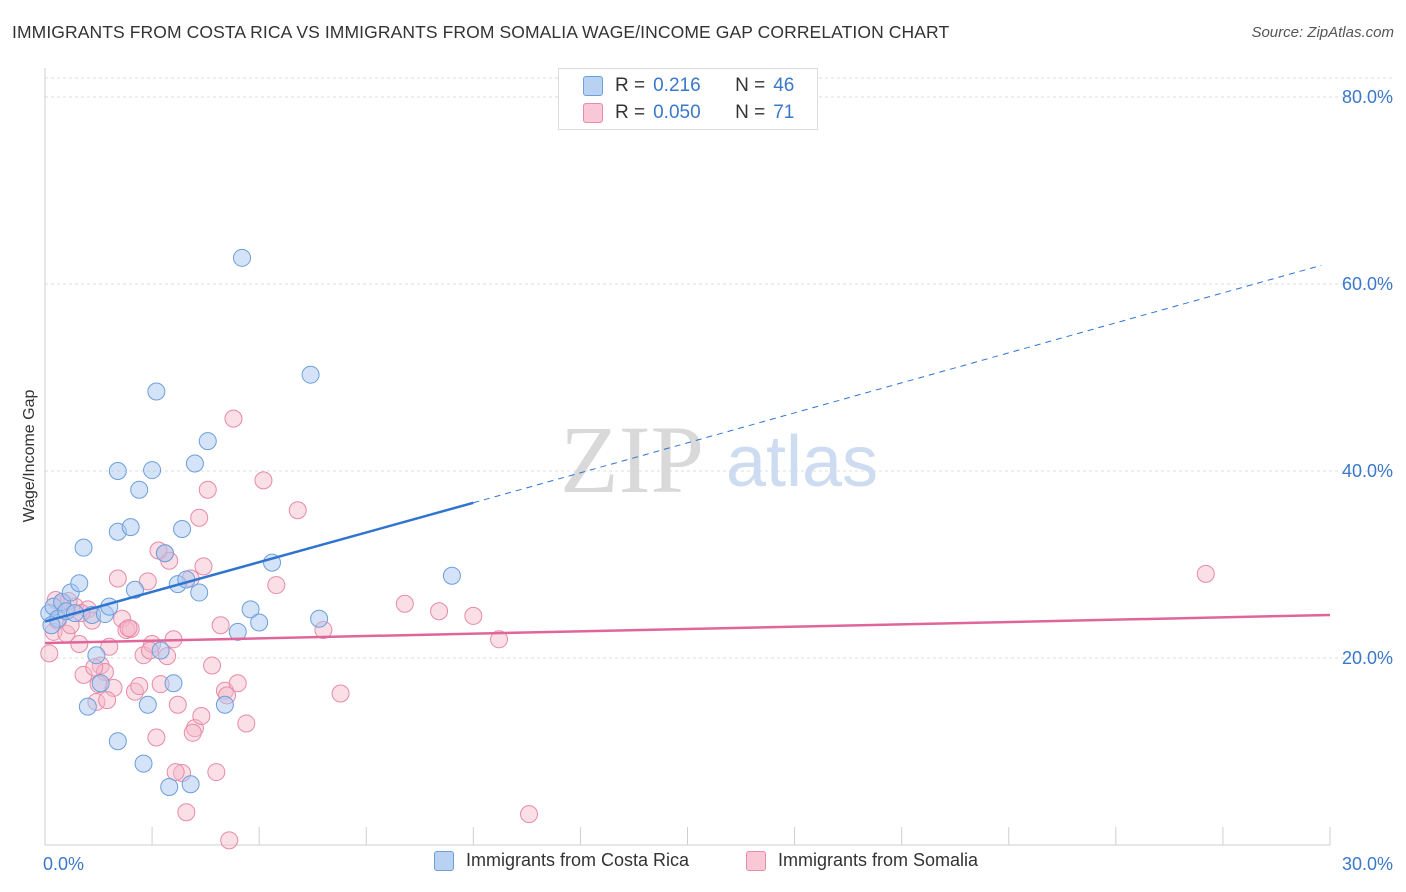  What do you see at coordinates (29, 456) in the screenshot?
I see `y-axis-label: Wage/Income Gap` at bounding box center [29, 456].